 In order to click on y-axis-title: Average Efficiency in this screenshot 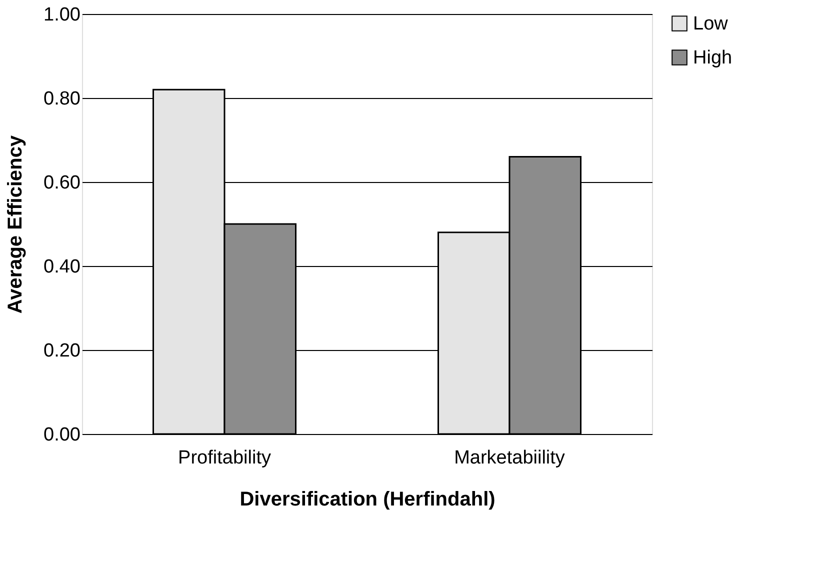, I will do `click(15, 224)`.